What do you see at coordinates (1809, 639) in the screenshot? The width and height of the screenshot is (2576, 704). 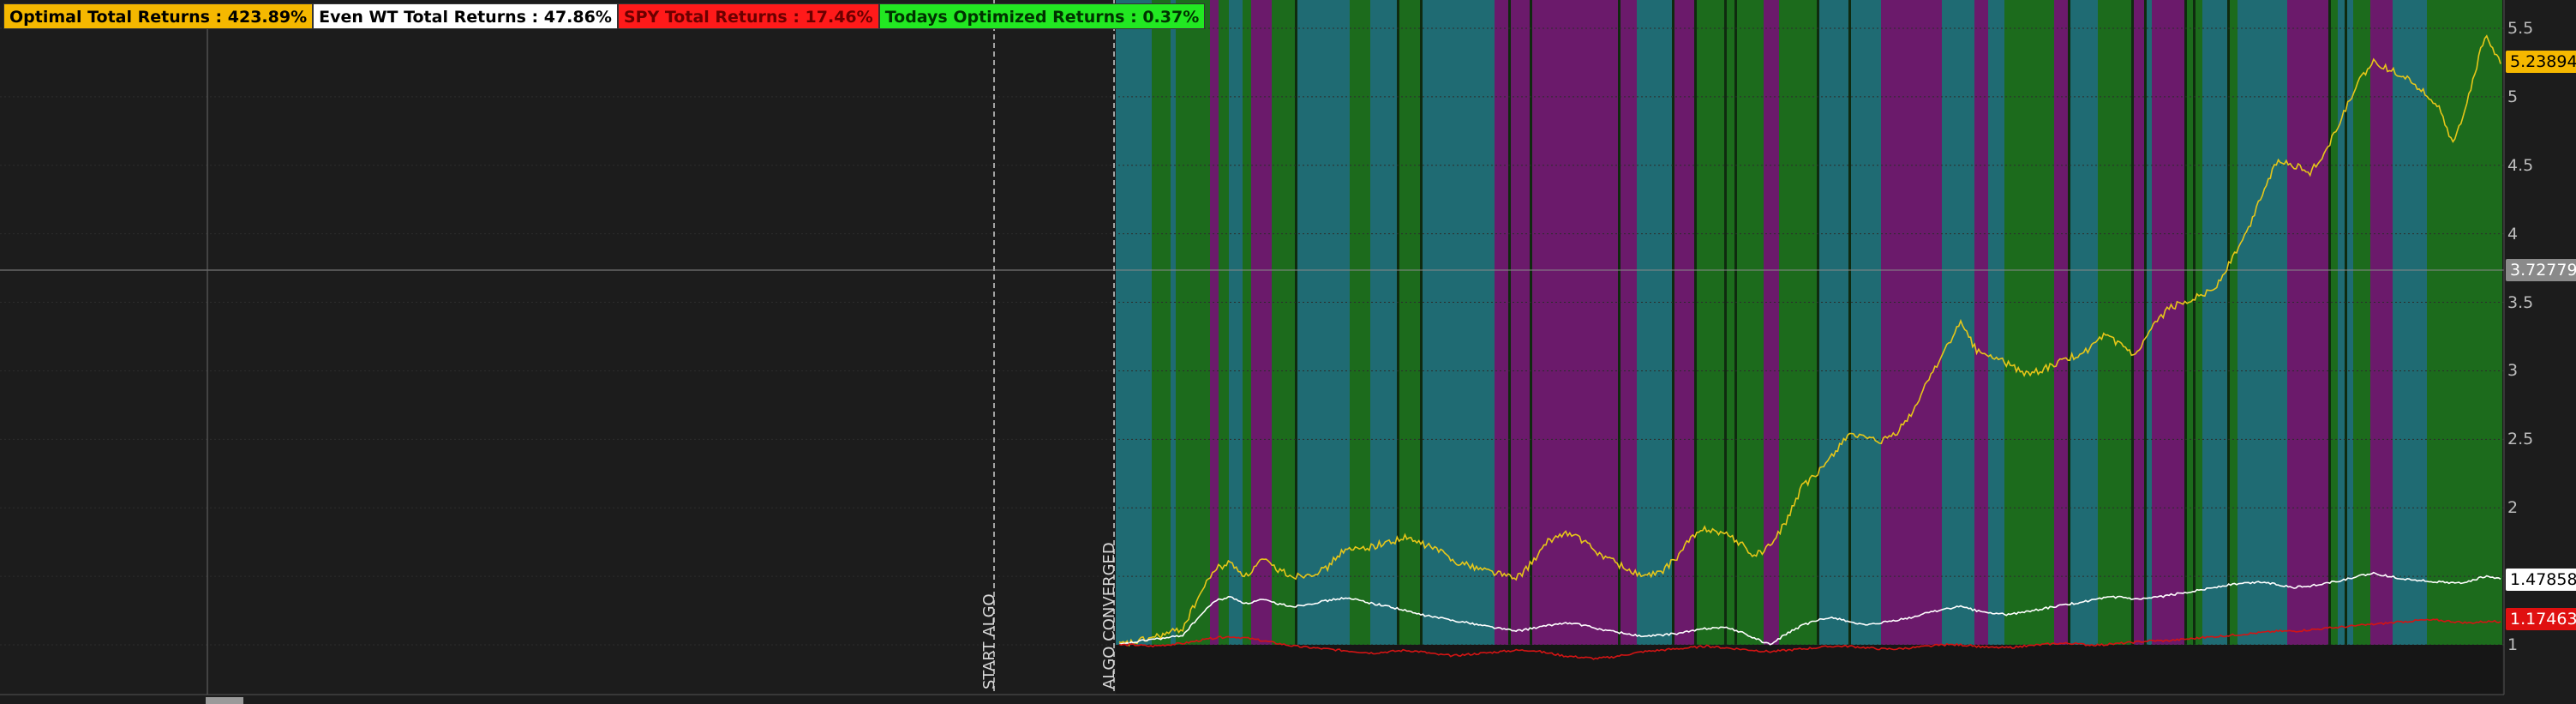 I see `spy-series-line` at bounding box center [1809, 639].